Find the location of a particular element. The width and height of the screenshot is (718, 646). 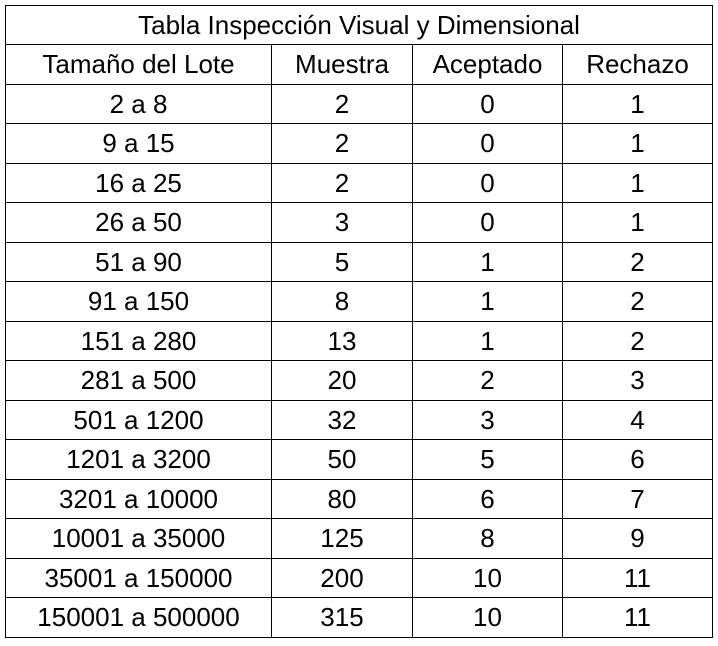

lot-size-cell: 10001 a 35000 is located at coordinates (138, 538).